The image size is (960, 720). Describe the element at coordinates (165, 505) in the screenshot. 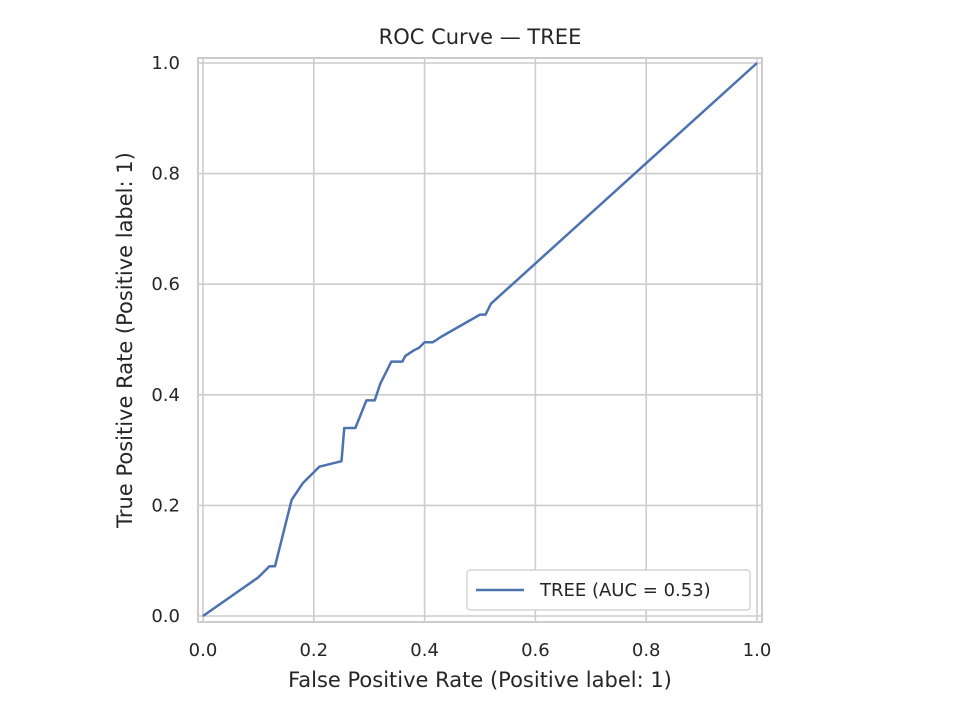

I see `y-tick-label: 0.2` at that location.